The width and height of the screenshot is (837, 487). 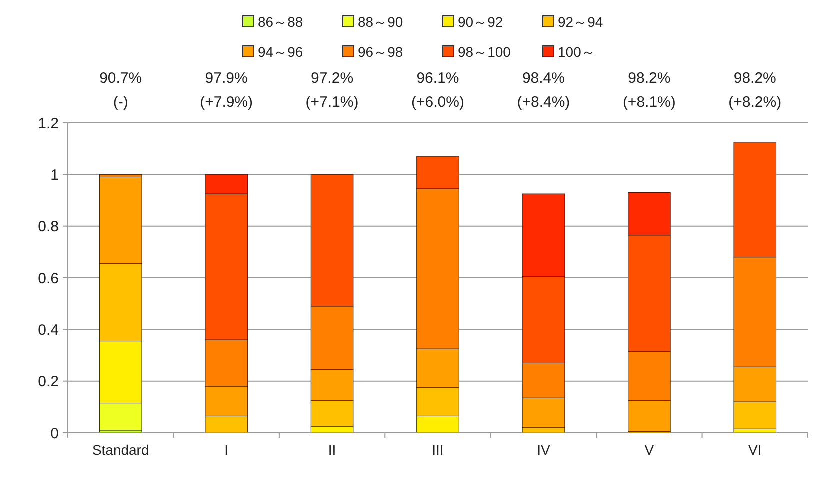 I want to click on y-tick-label: 1, so click(x=54, y=175).